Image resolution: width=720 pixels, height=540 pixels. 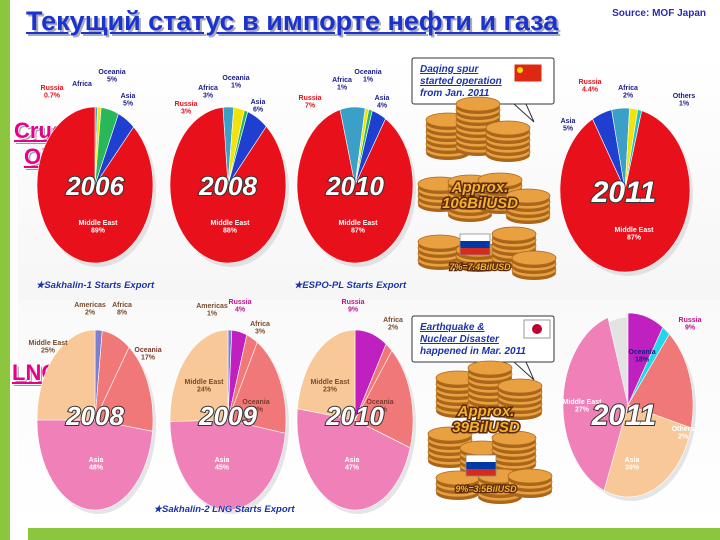 What do you see at coordinates (632, 464) in the screenshot?
I see `slice-label-asia: Asia 39%` at bounding box center [632, 464].